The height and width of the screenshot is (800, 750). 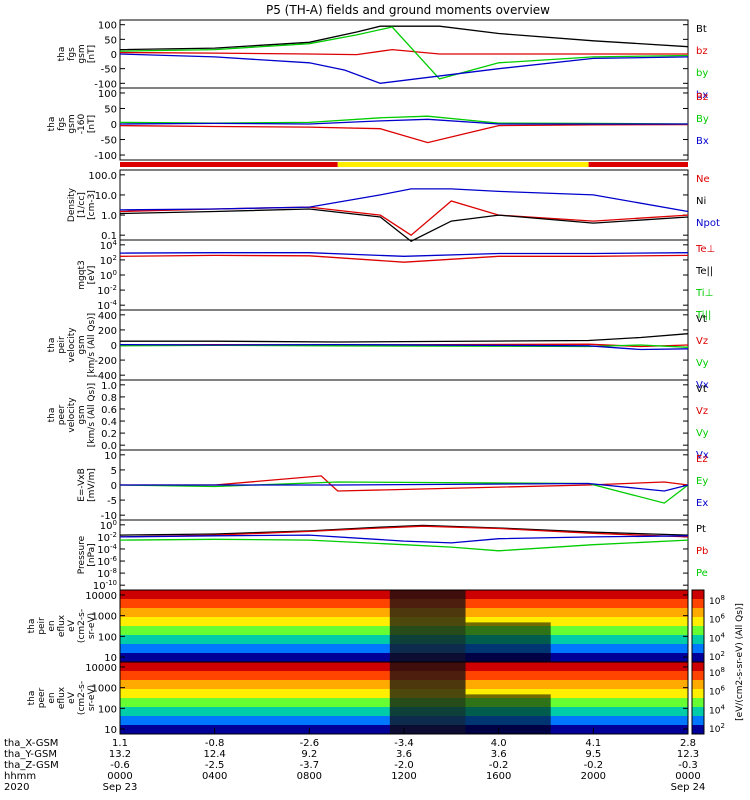 I want to click on y-tick-label: 5, so click(x=114, y=471).